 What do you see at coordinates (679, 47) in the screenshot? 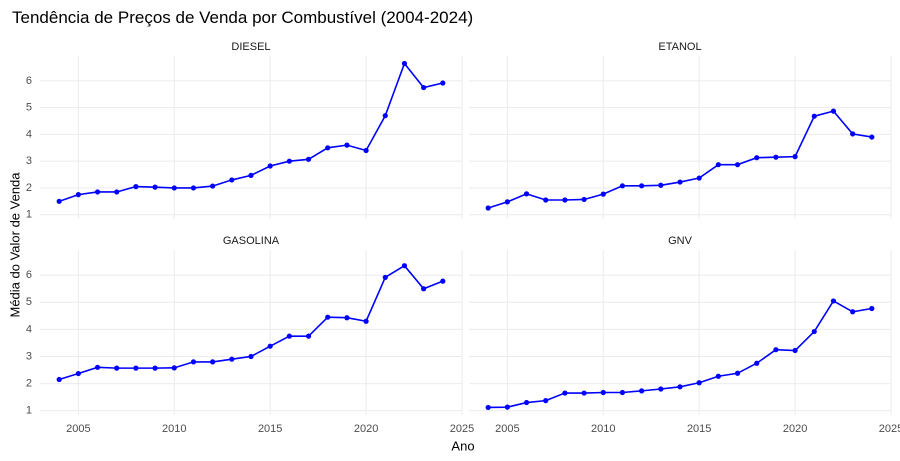
I see `strip-label: ETANOL` at bounding box center [679, 47].